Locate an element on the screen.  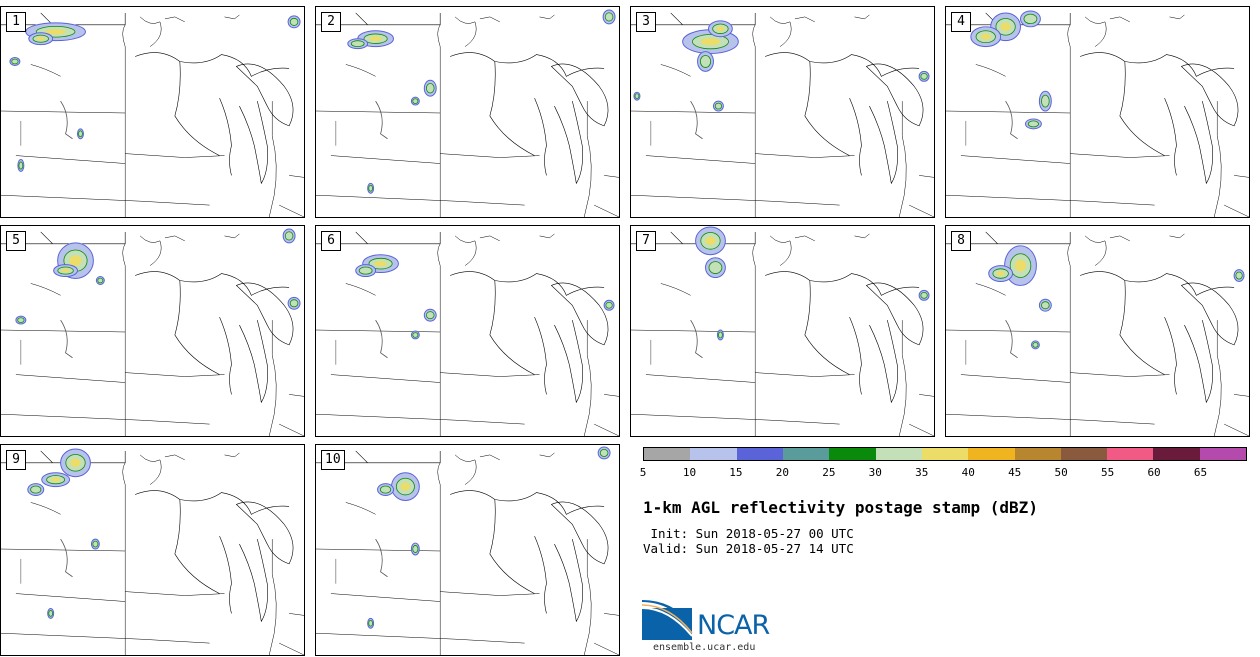
stamp-panel: 7 is located at coordinates (782, 331).